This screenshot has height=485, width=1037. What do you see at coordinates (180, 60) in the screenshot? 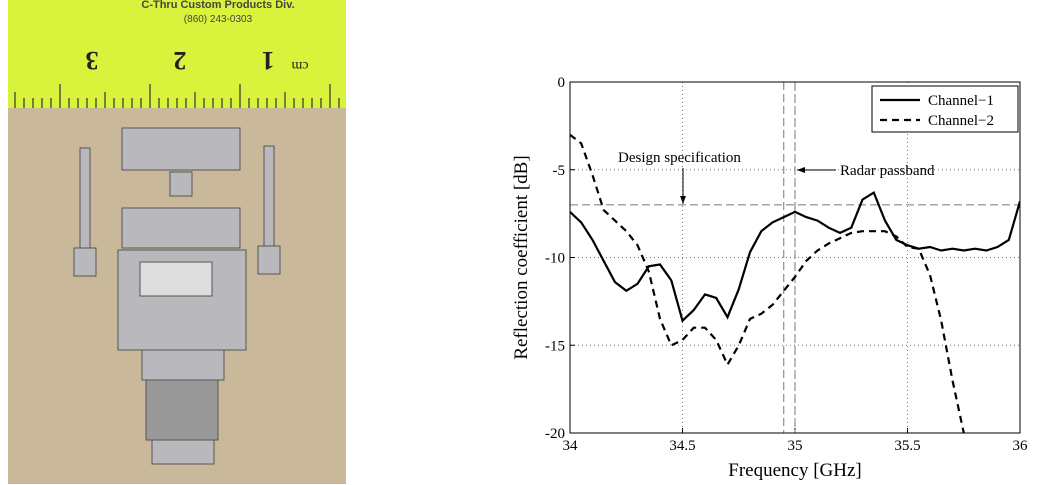
I see `ruler-mark: 2` at bounding box center [180, 60].